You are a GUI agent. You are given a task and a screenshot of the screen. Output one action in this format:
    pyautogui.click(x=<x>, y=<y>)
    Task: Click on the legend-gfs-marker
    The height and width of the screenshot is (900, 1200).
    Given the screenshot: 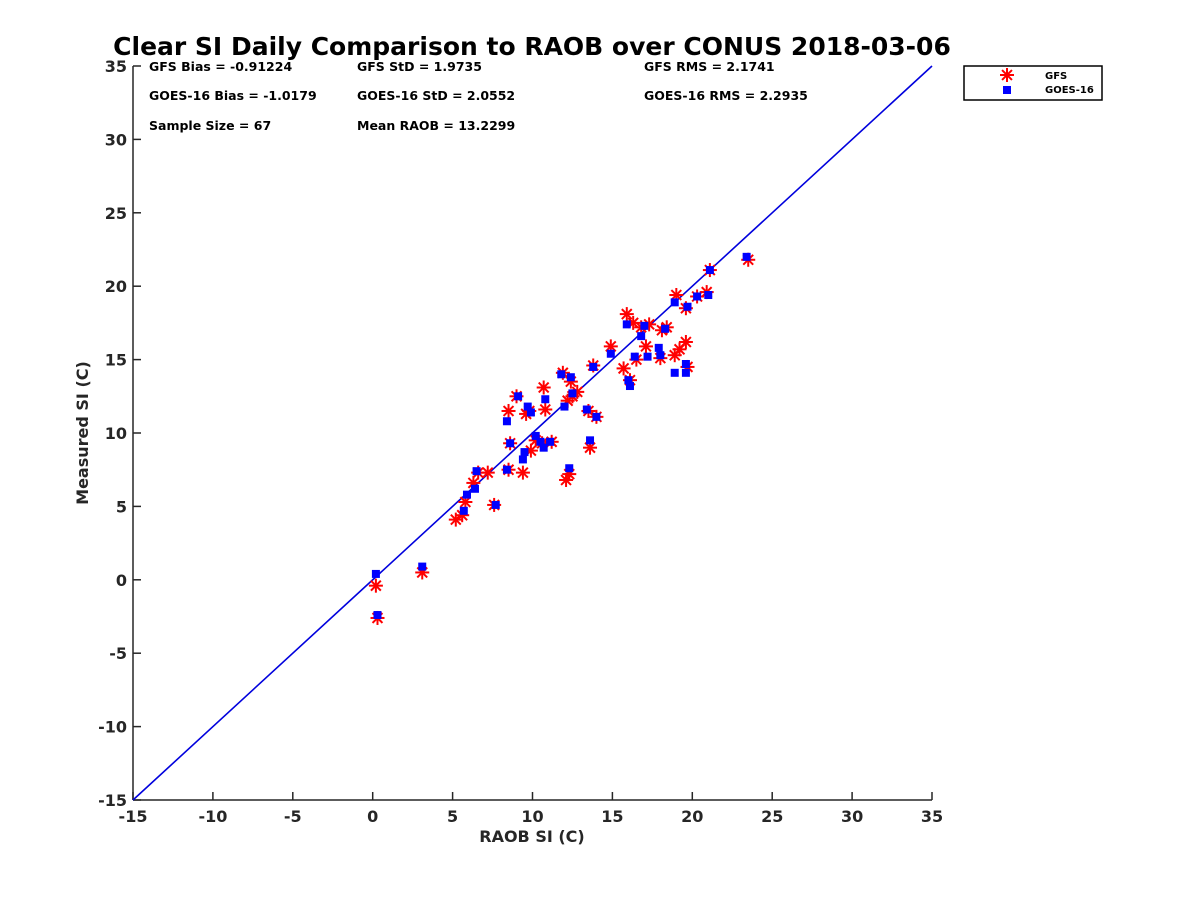 What is the action you would take?
    pyautogui.click(x=1007, y=75)
    